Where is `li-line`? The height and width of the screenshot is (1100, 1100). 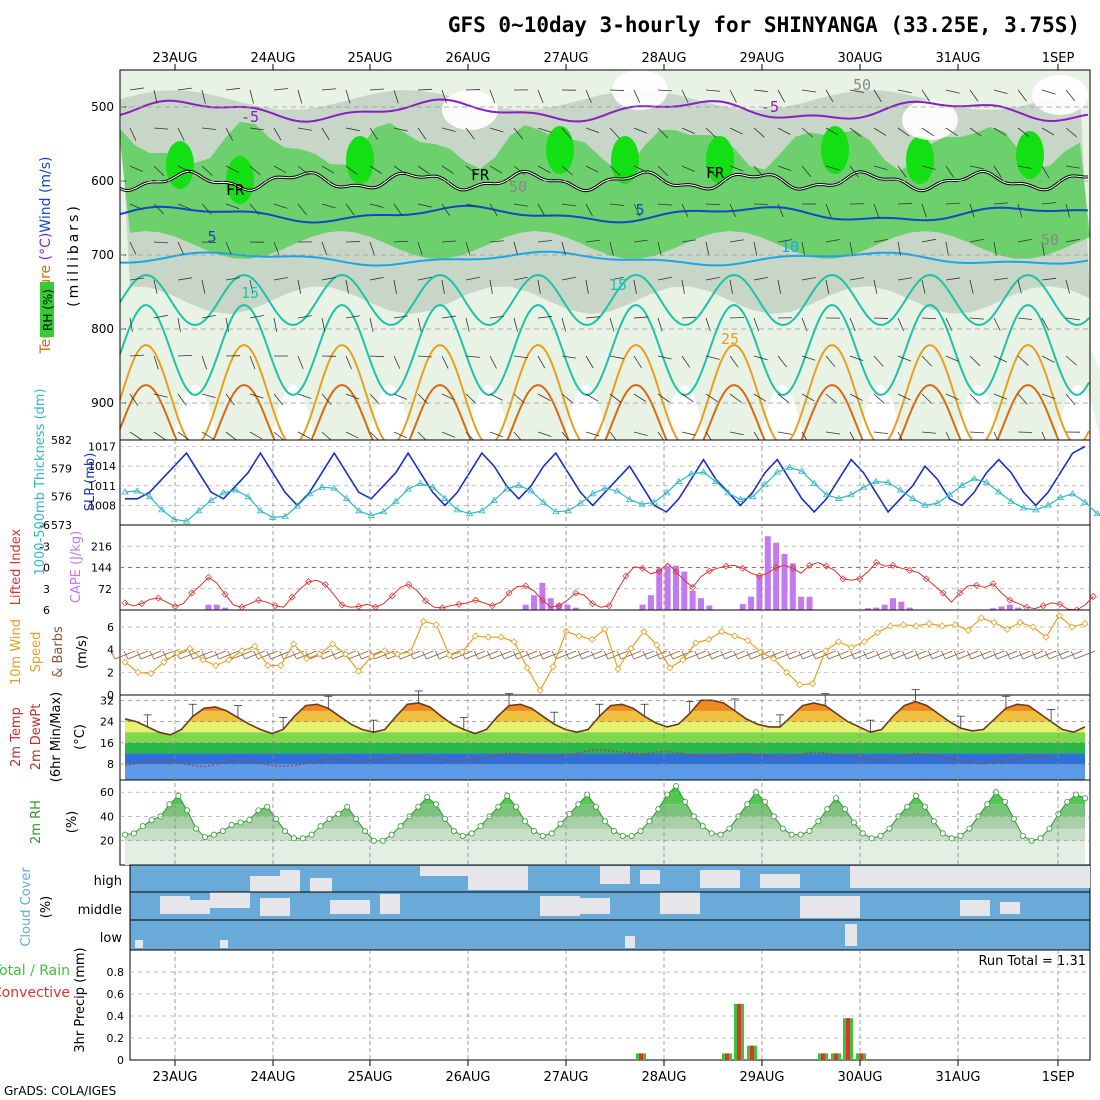 li-line is located at coordinates (609, 586).